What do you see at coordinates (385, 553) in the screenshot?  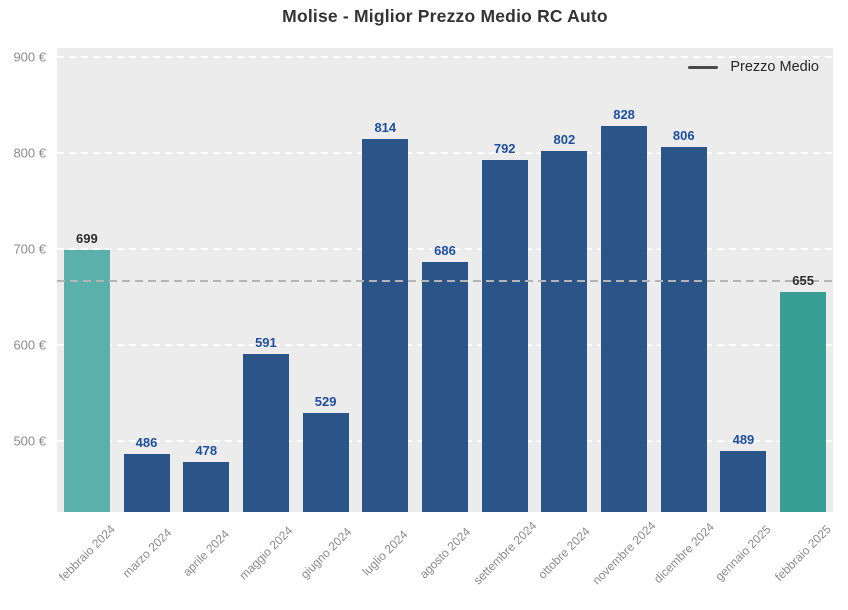 I see `x-tick-label: luglio 2024` at bounding box center [385, 553].